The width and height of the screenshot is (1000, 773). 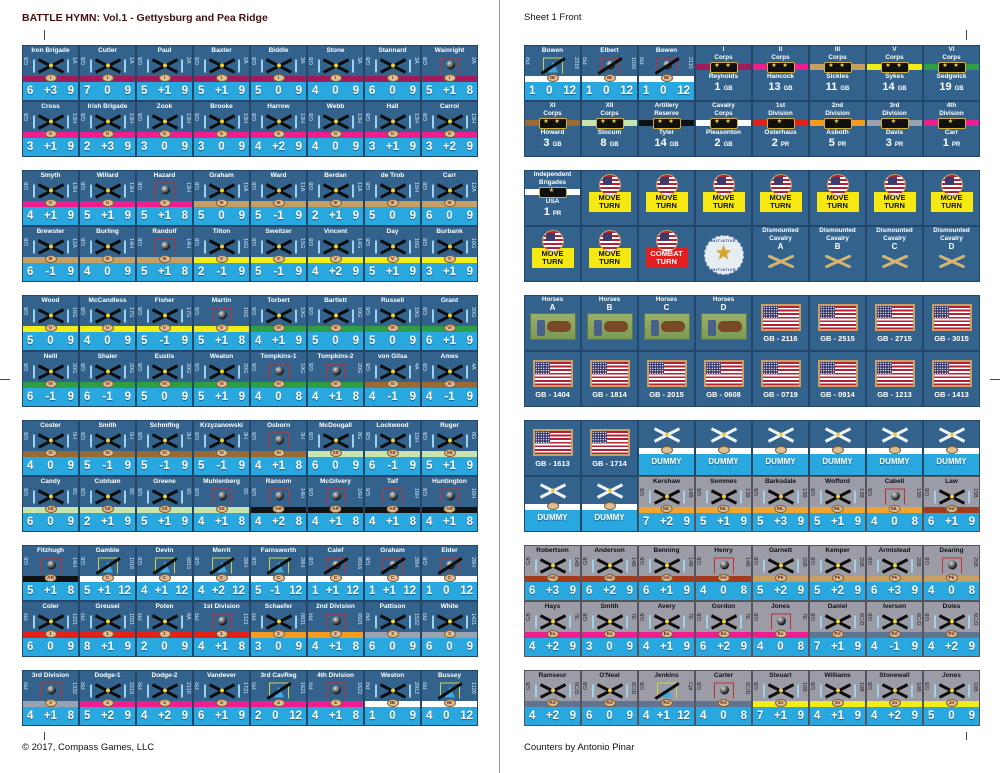 What do you see at coordinates (107, 698) in the screenshot?
I see `counter-dodge-1: Dodge-1 PR 2215 4 5 +2 9` at bounding box center [107, 698].